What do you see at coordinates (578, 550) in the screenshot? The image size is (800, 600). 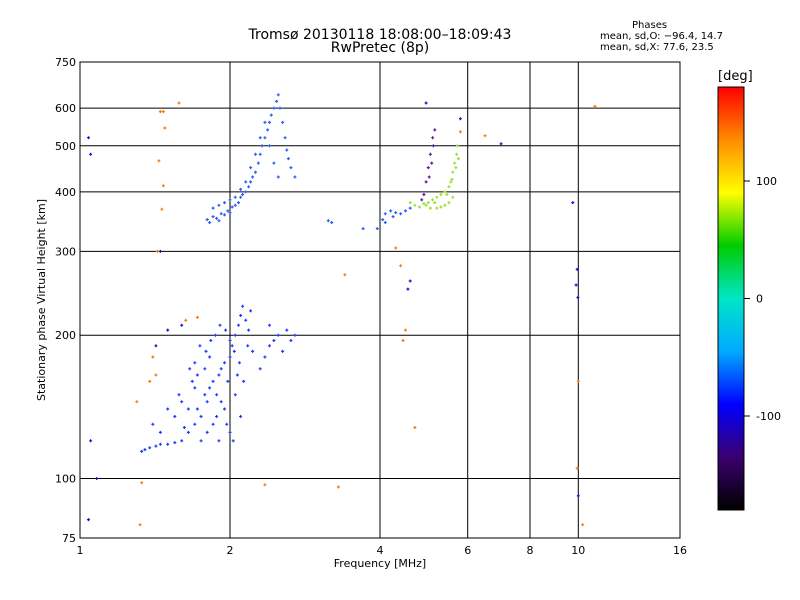 I see `x-tick-label: 10` at bounding box center [578, 550].